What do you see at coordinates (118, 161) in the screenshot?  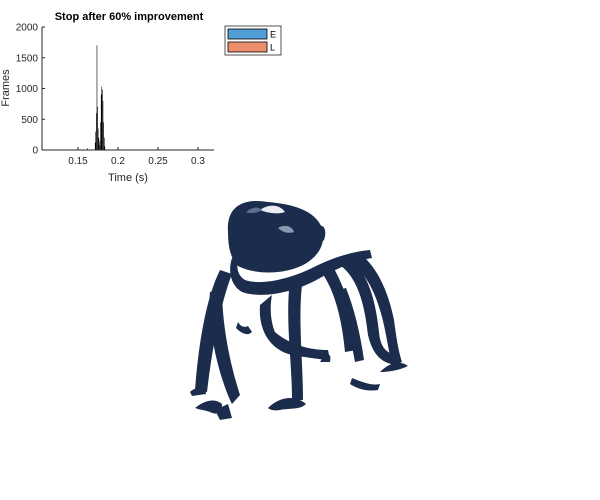 I see `x-tick-label: 0.2` at bounding box center [118, 161].